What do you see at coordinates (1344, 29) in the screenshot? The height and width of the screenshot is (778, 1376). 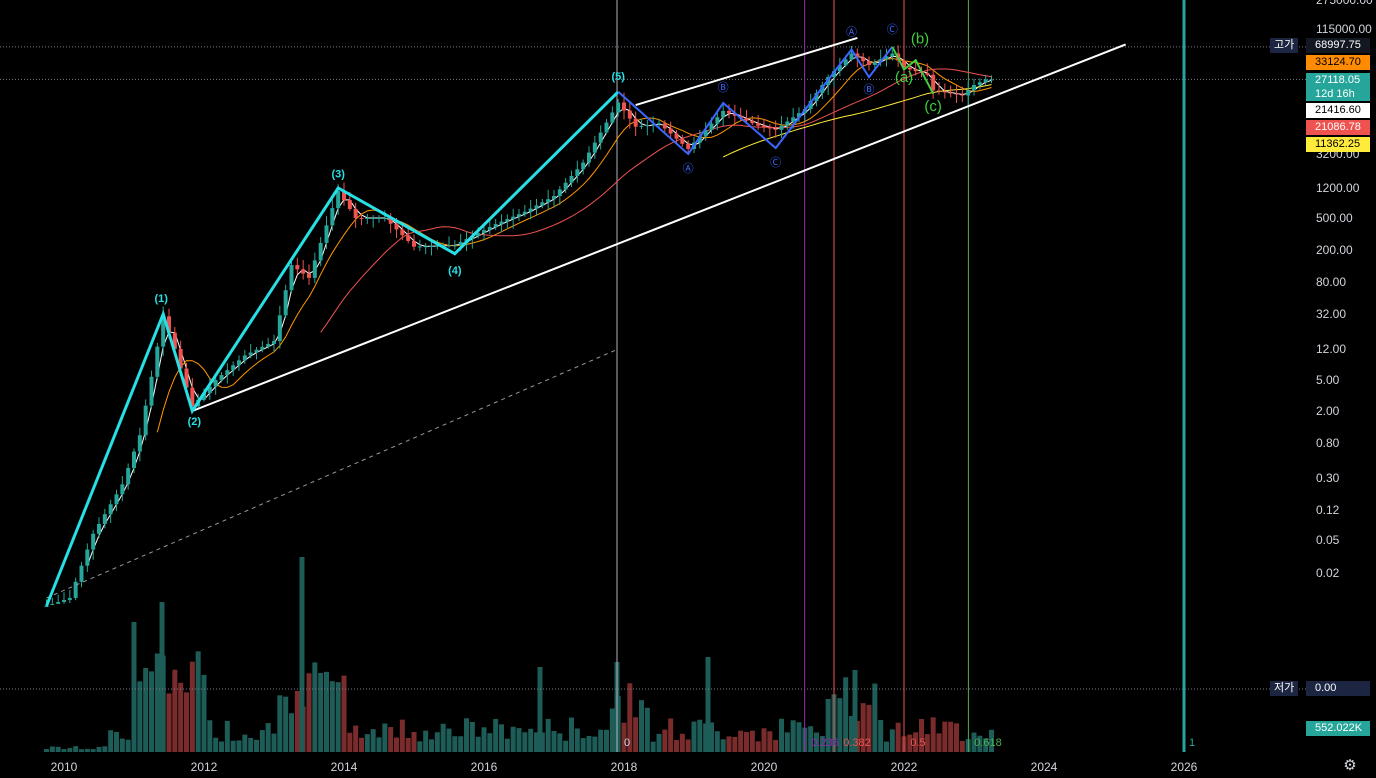 I see `price-tick-label: 115000.00` at bounding box center [1344, 29].